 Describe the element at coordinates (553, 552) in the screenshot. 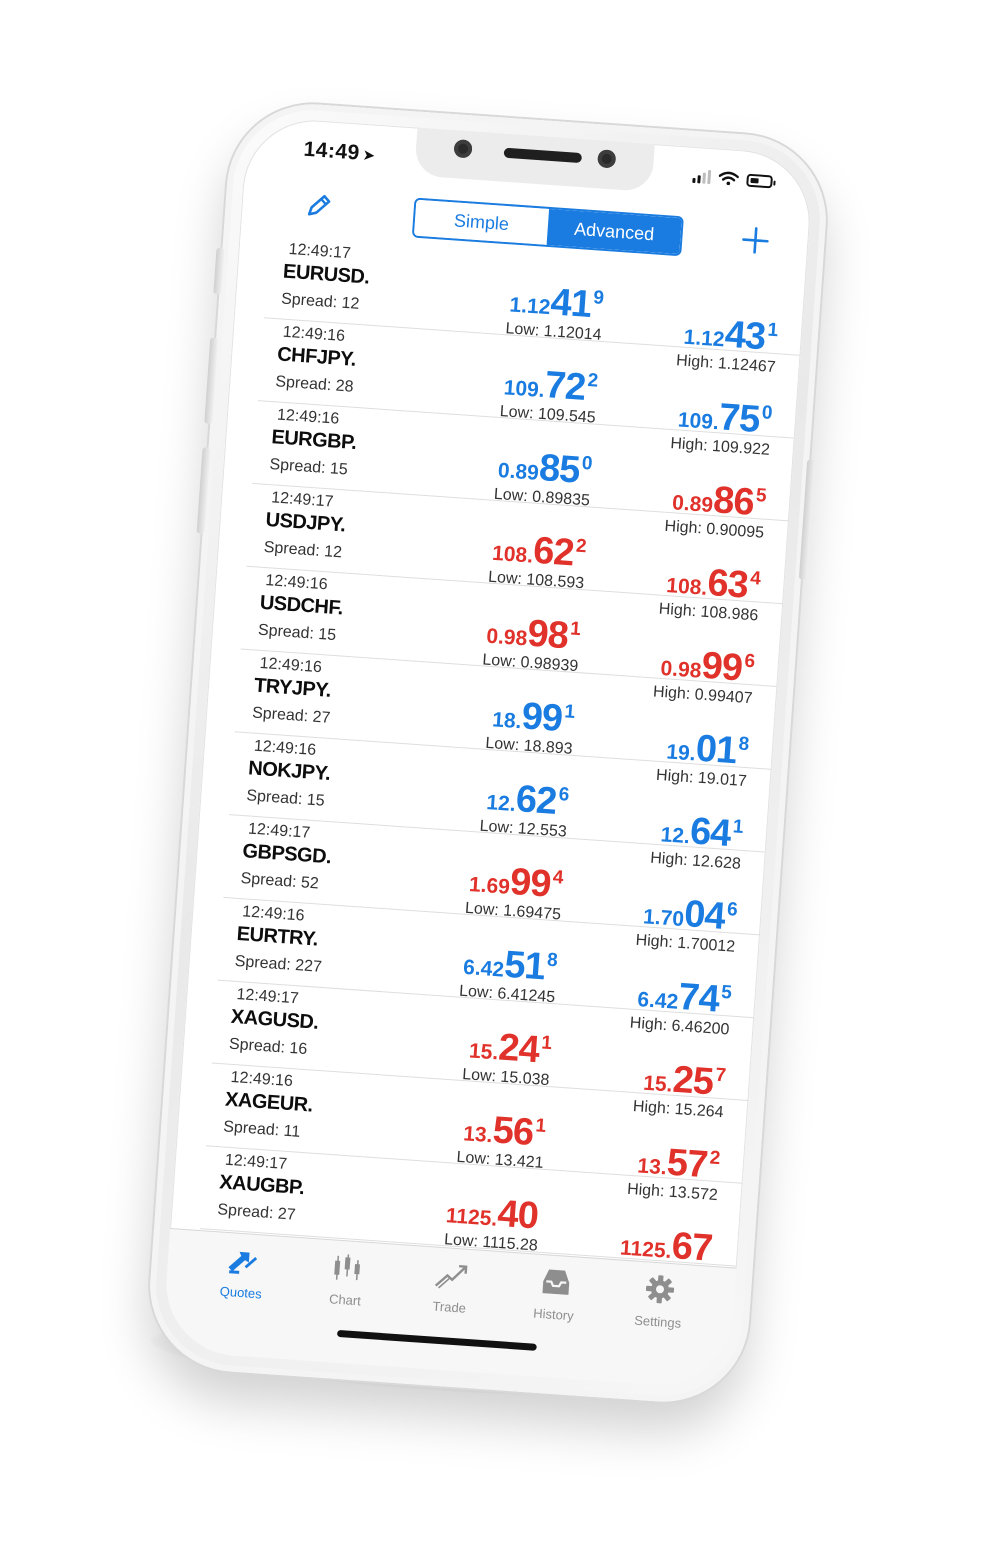

I see `bid-price-pips: 62` at that location.